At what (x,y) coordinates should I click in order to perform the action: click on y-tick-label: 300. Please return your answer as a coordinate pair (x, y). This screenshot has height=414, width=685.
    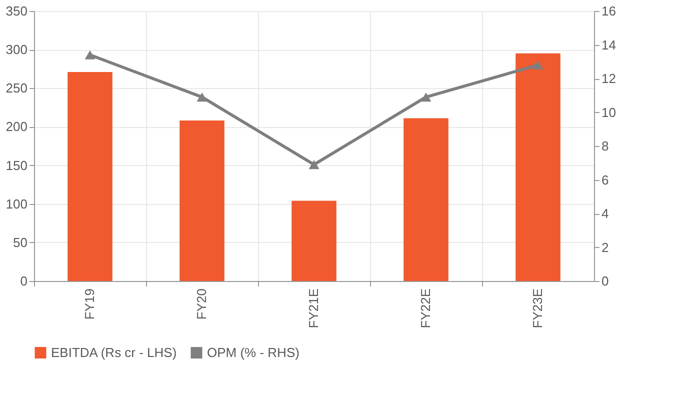
    Looking at the image, I should click on (17, 50).